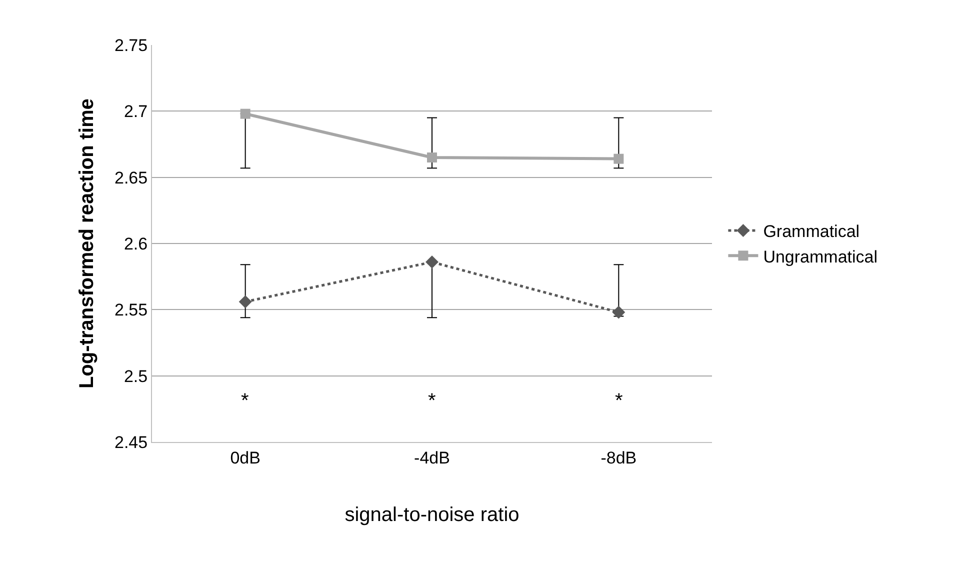 This screenshot has width=958, height=583. What do you see at coordinates (131, 45) in the screenshot?
I see `y-tick-label: 2.75` at bounding box center [131, 45].